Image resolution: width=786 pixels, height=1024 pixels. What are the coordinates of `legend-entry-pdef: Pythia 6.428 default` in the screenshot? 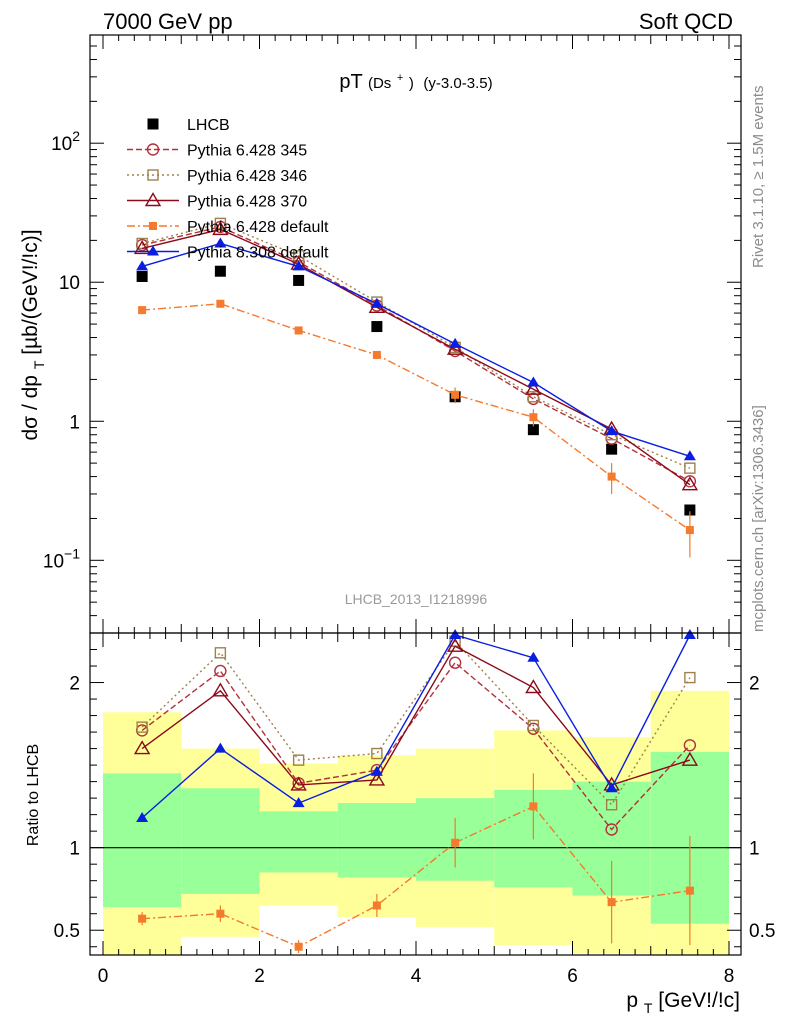 It's located at (228, 227).